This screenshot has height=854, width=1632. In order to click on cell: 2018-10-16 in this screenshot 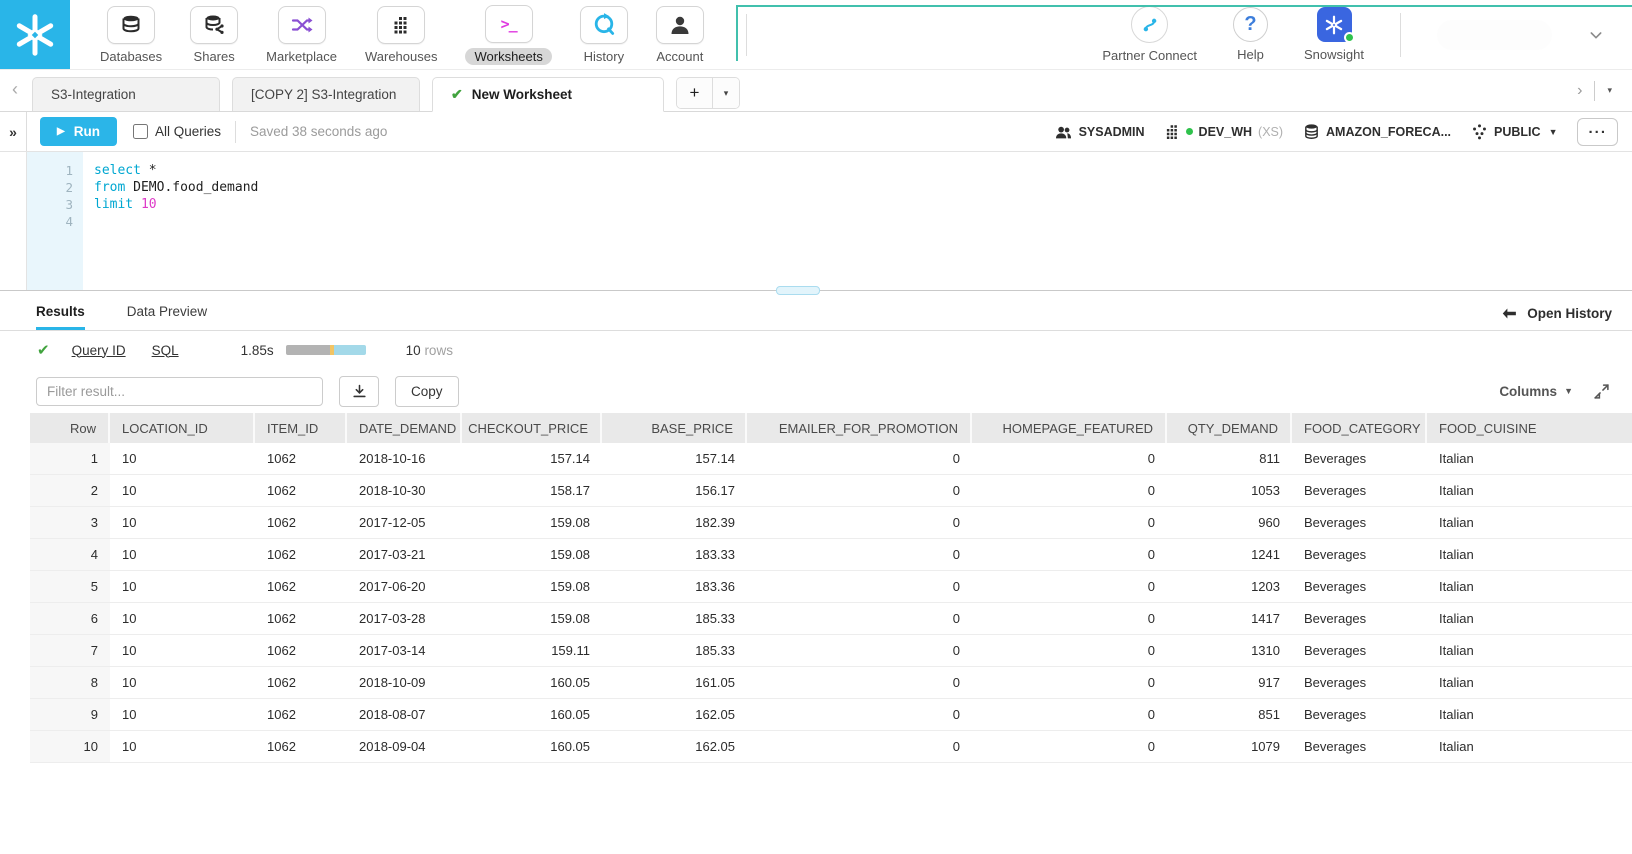, I will do `click(392, 458)`.